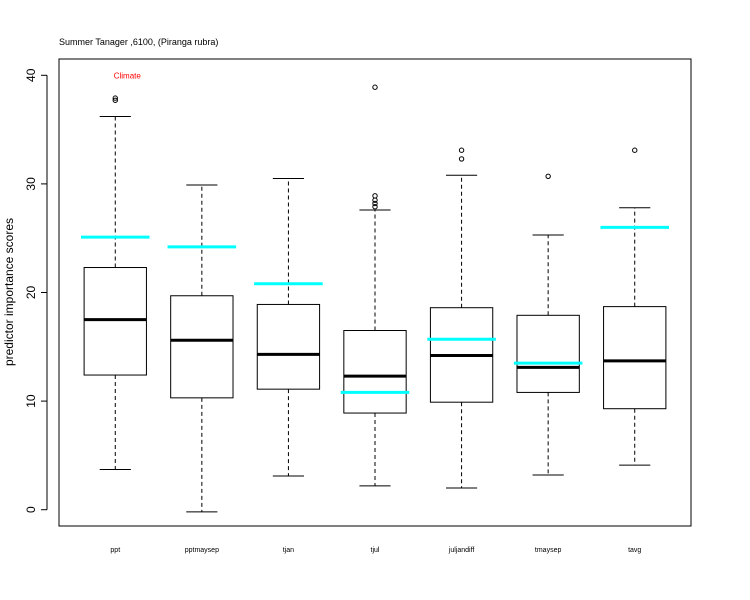 Image resolution: width=750 pixels, height=600 pixels. I want to click on box-ppt: ppt, so click(115, 324).